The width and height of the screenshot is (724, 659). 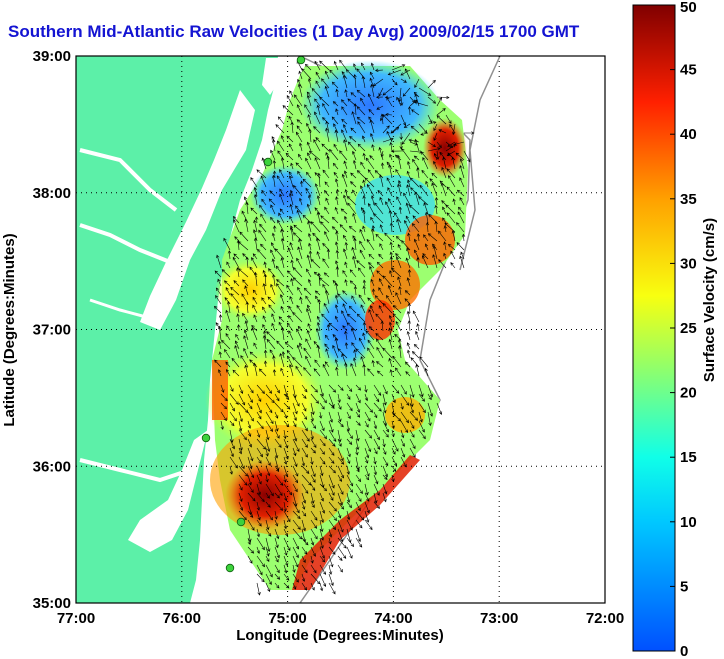 What do you see at coordinates (688, 263) in the screenshot?
I see `colorbar-tick-6: 30` at bounding box center [688, 263].